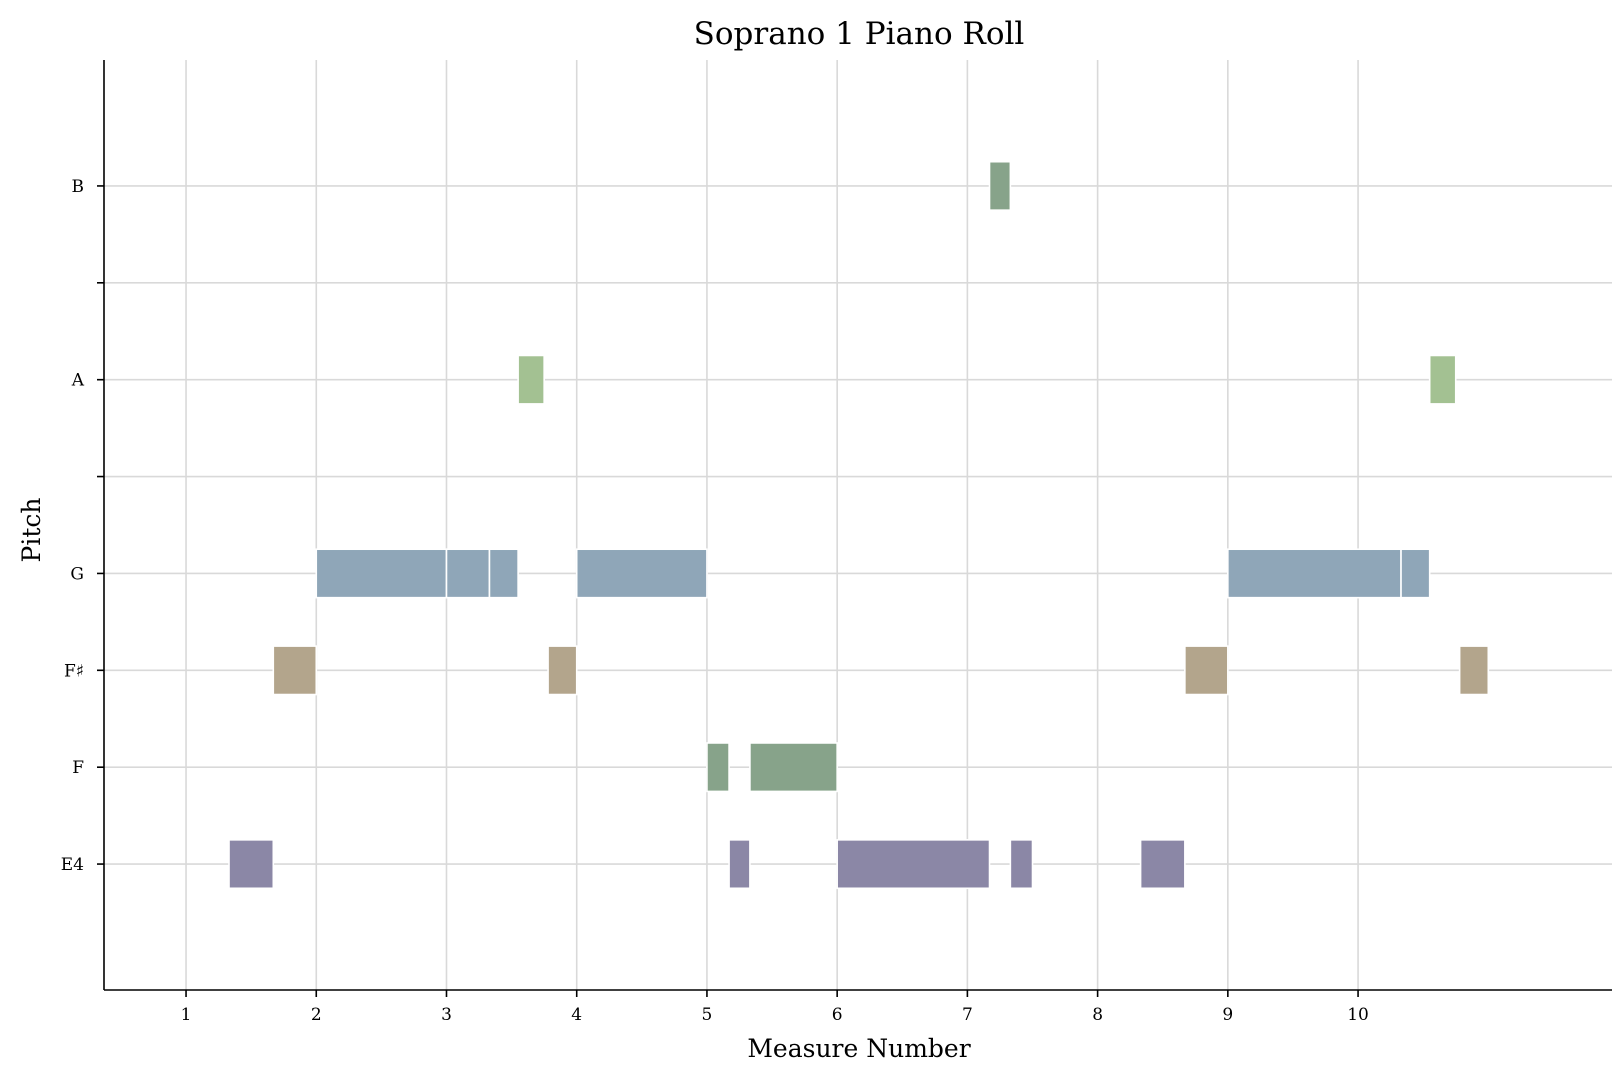 This screenshot has width=1624, height=1081. I want to click on x-tick-label: 5, so click(707, 1015).